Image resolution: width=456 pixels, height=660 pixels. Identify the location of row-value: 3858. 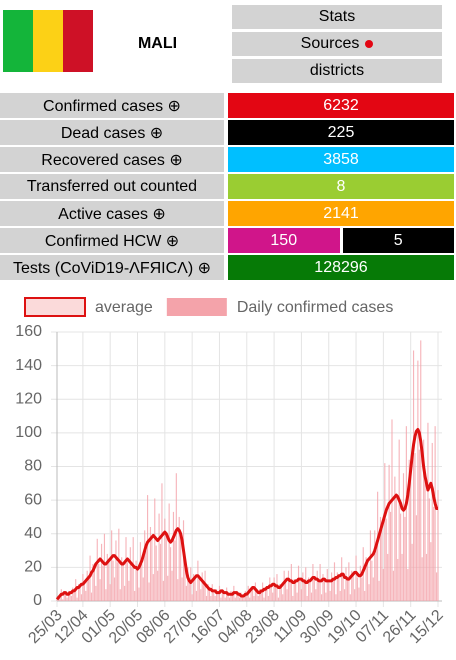
(341, 159).